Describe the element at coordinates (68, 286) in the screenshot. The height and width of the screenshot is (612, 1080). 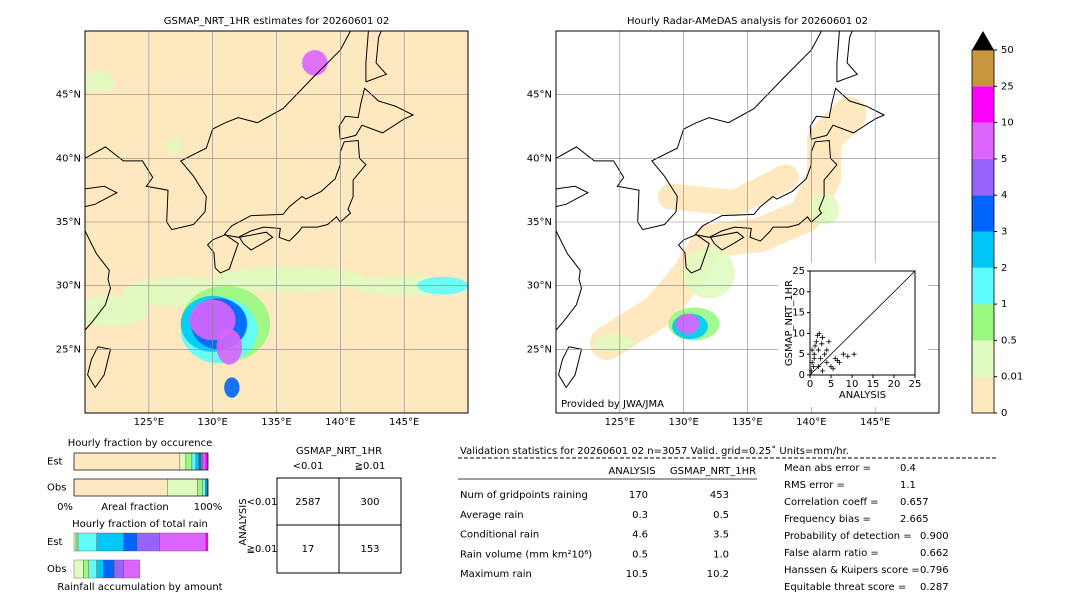
I see `lat-tick-label: 30°N` at that location.